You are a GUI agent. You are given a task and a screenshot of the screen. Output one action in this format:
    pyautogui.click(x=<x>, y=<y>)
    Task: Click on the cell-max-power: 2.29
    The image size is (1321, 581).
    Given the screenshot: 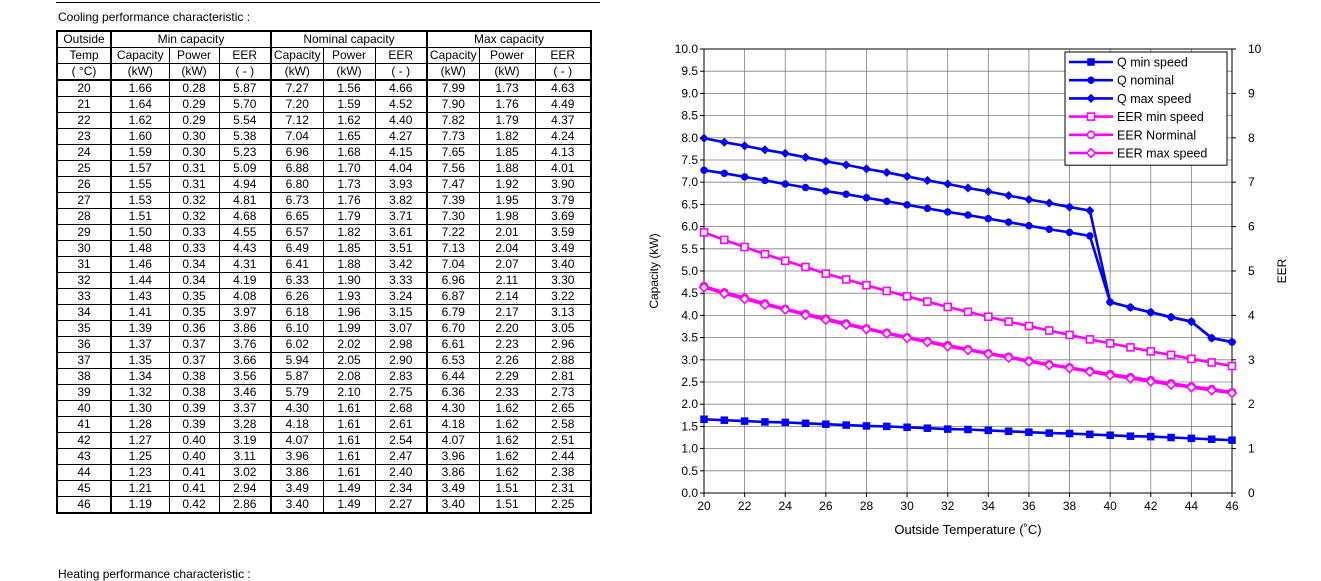 What is the action you would take?
    pyautogui.click(x=507, y=376)
    